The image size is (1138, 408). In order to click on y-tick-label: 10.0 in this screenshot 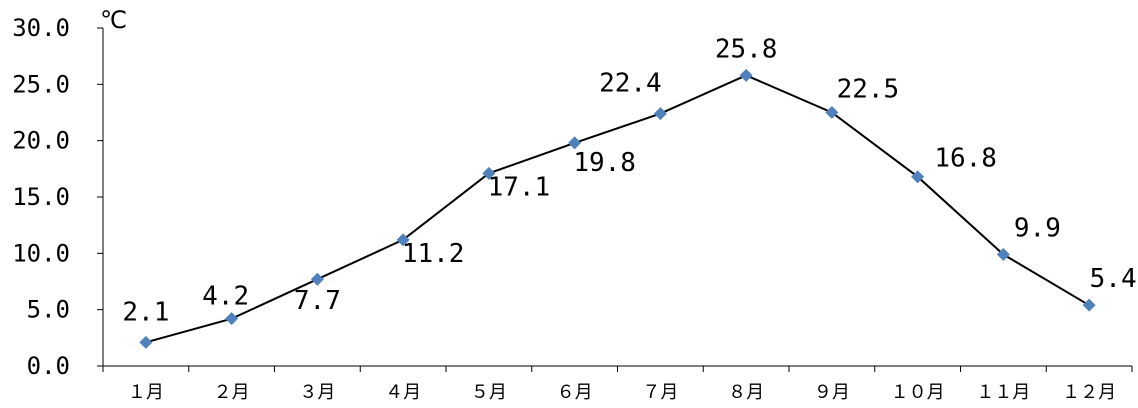, I will do `click(41, 253)`.